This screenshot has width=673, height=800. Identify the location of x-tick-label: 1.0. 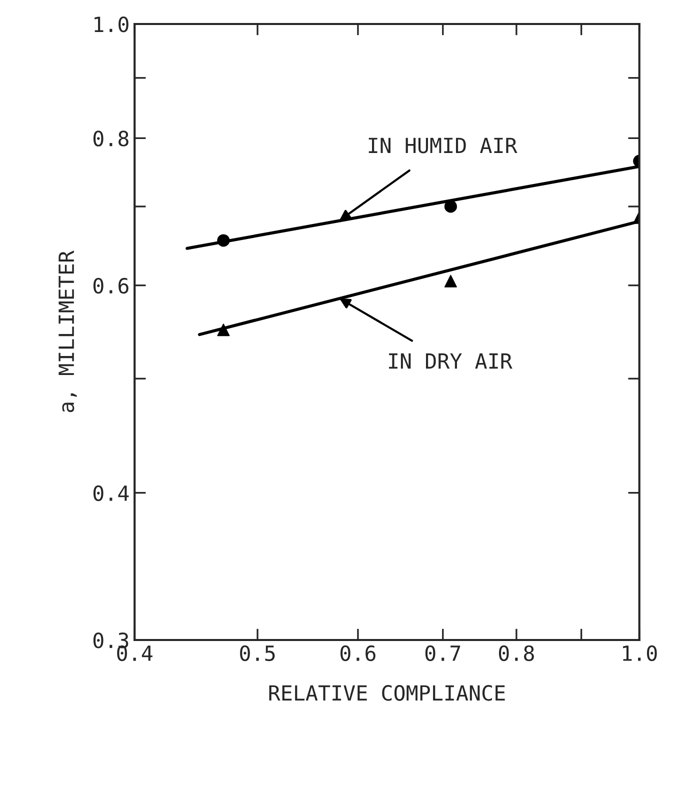
(640, 653).